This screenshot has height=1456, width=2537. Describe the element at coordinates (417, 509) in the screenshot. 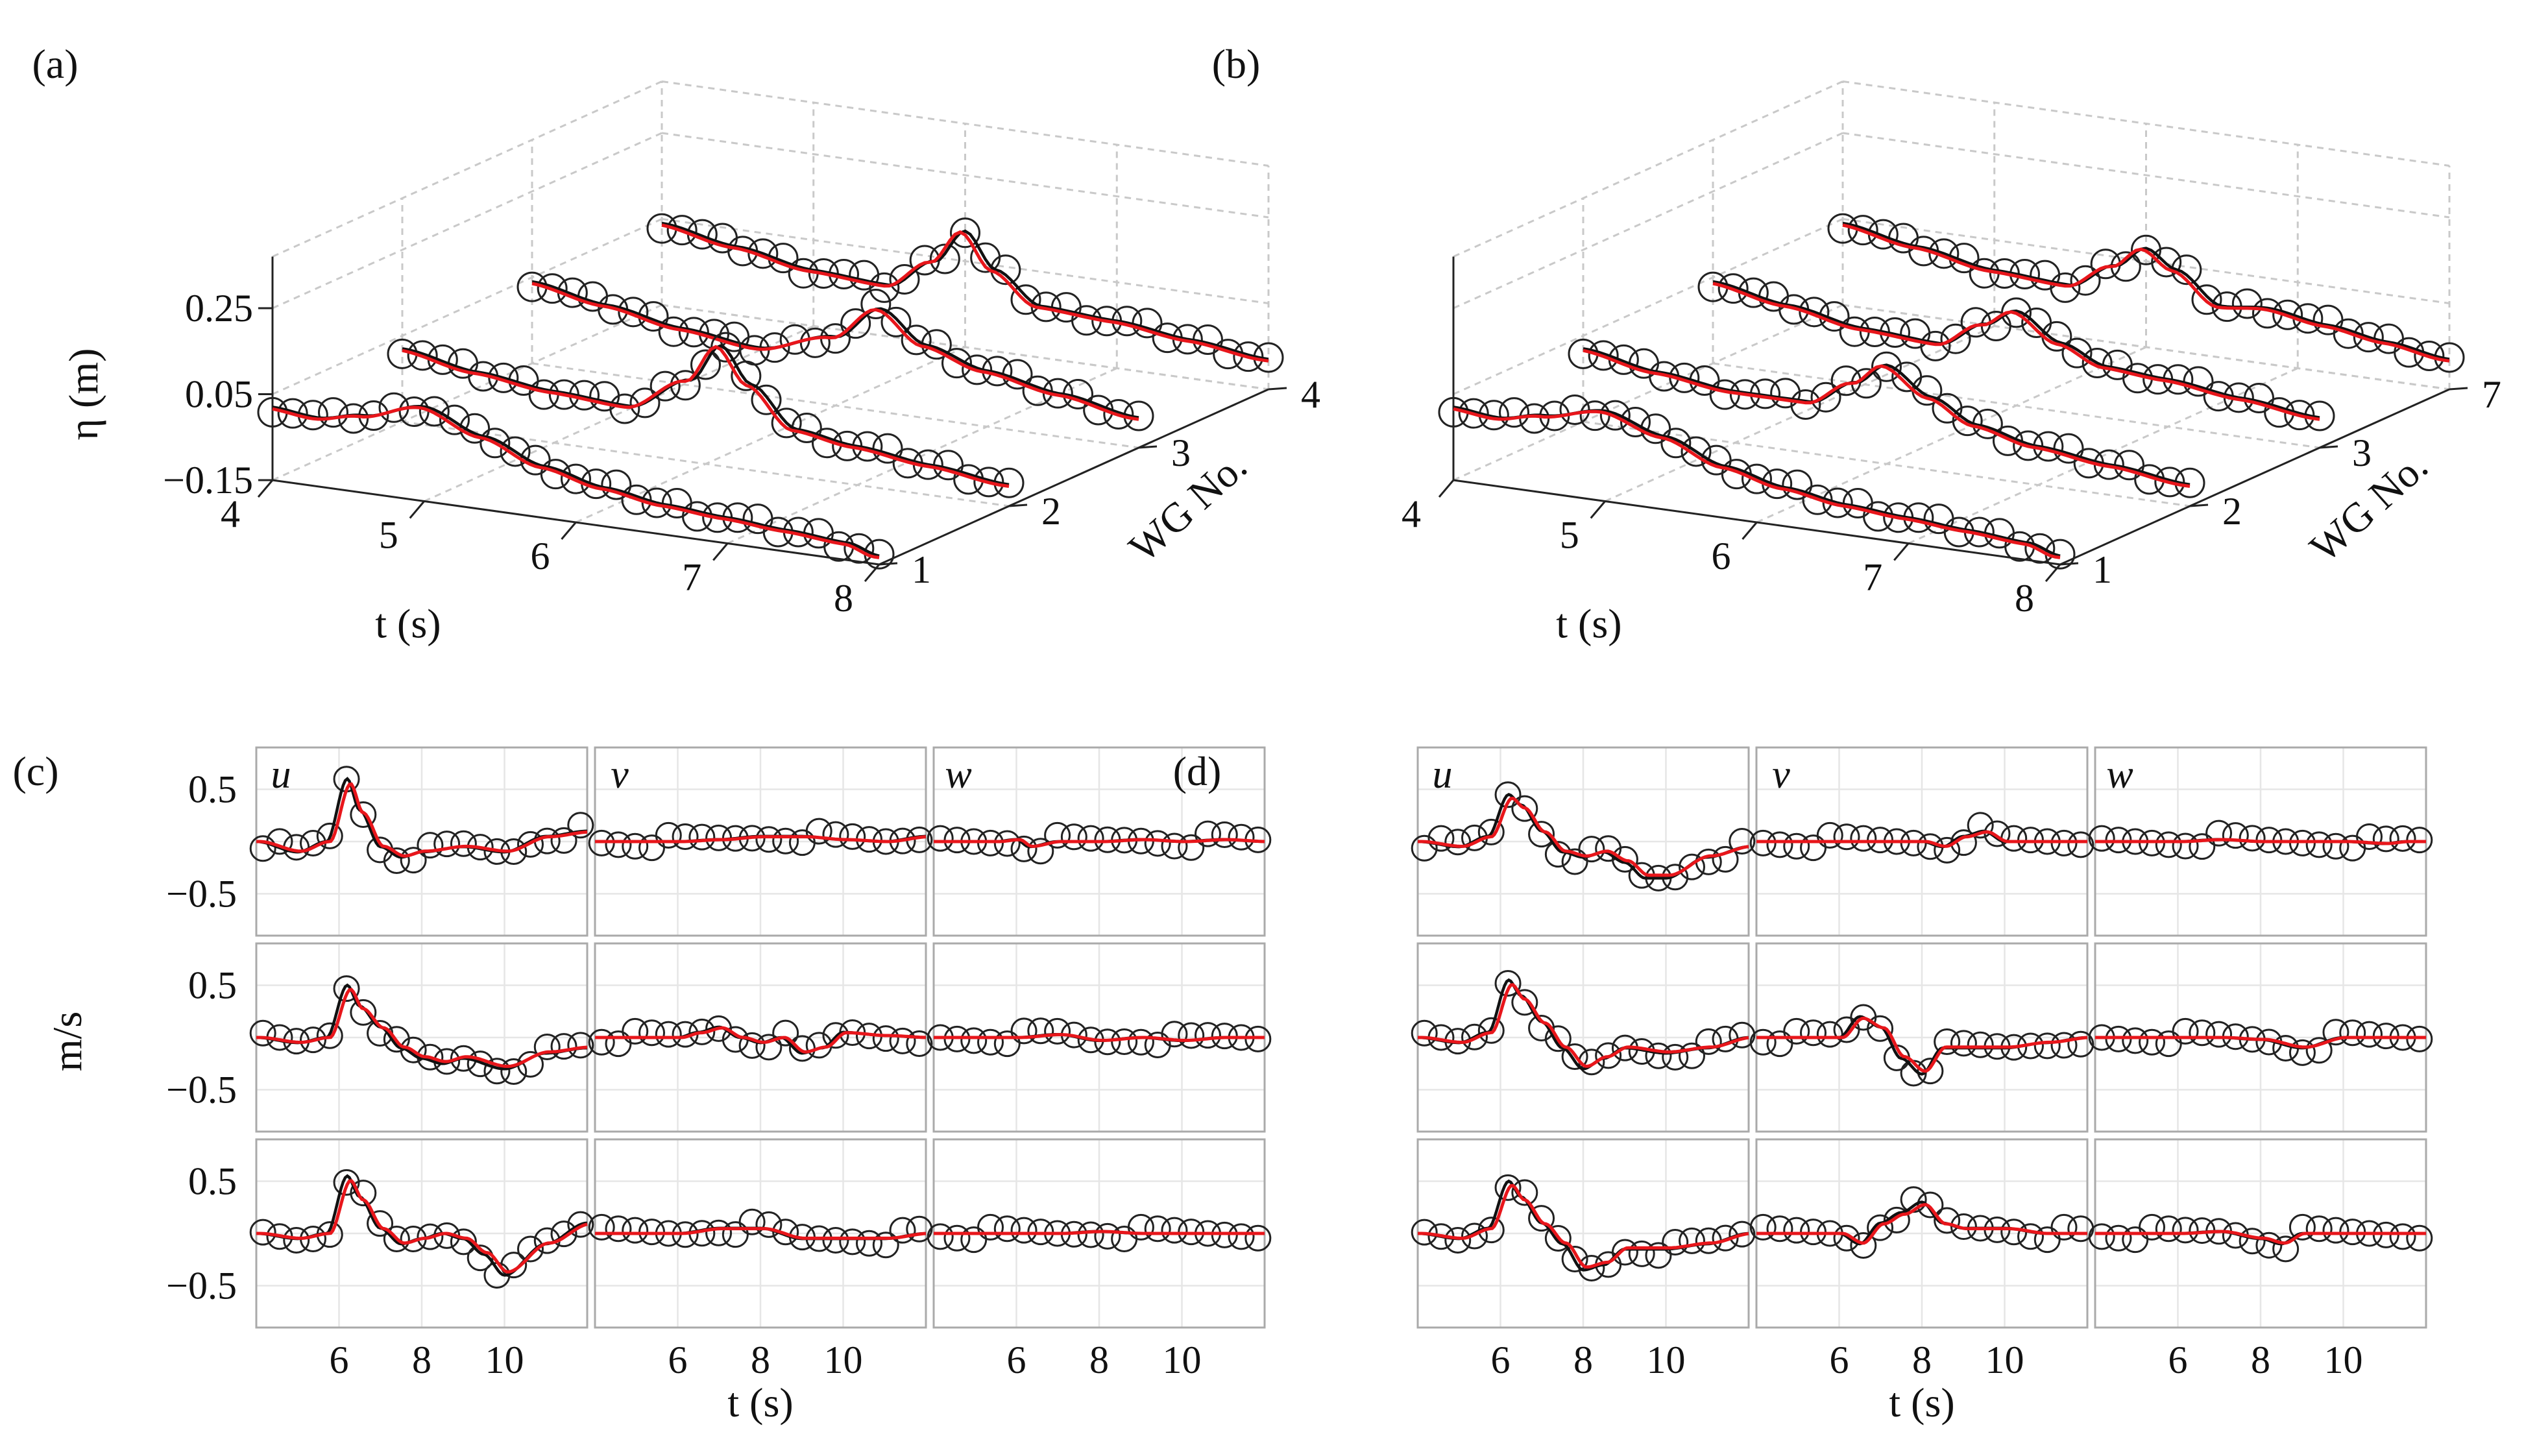

I see `x-tick-mark` at that location.